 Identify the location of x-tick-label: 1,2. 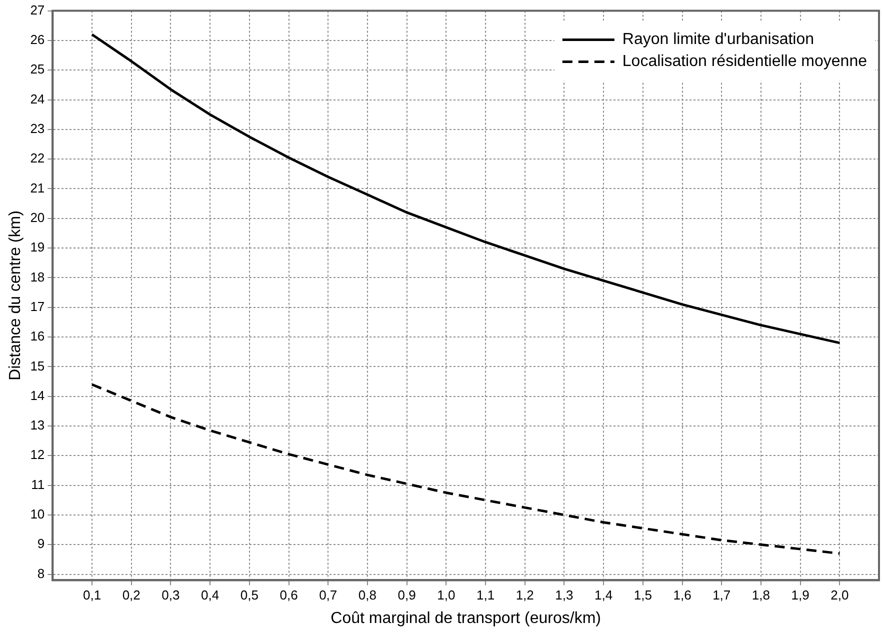
(525, 595).